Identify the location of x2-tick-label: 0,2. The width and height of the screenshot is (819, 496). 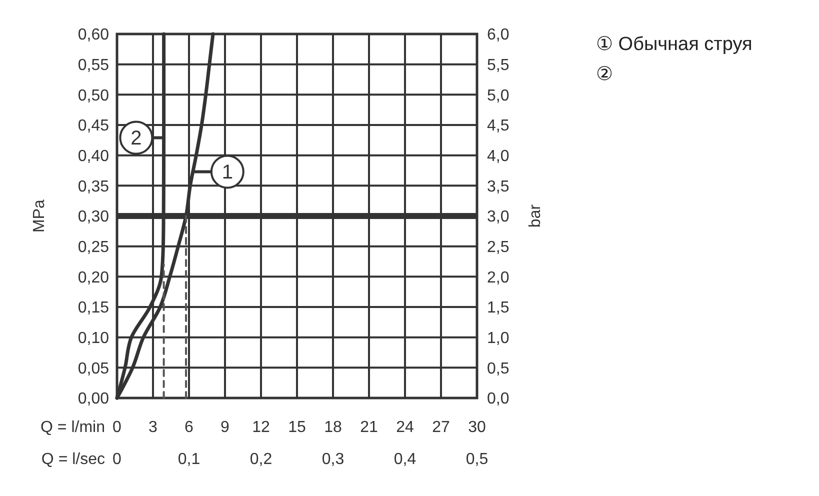
(261, 459).